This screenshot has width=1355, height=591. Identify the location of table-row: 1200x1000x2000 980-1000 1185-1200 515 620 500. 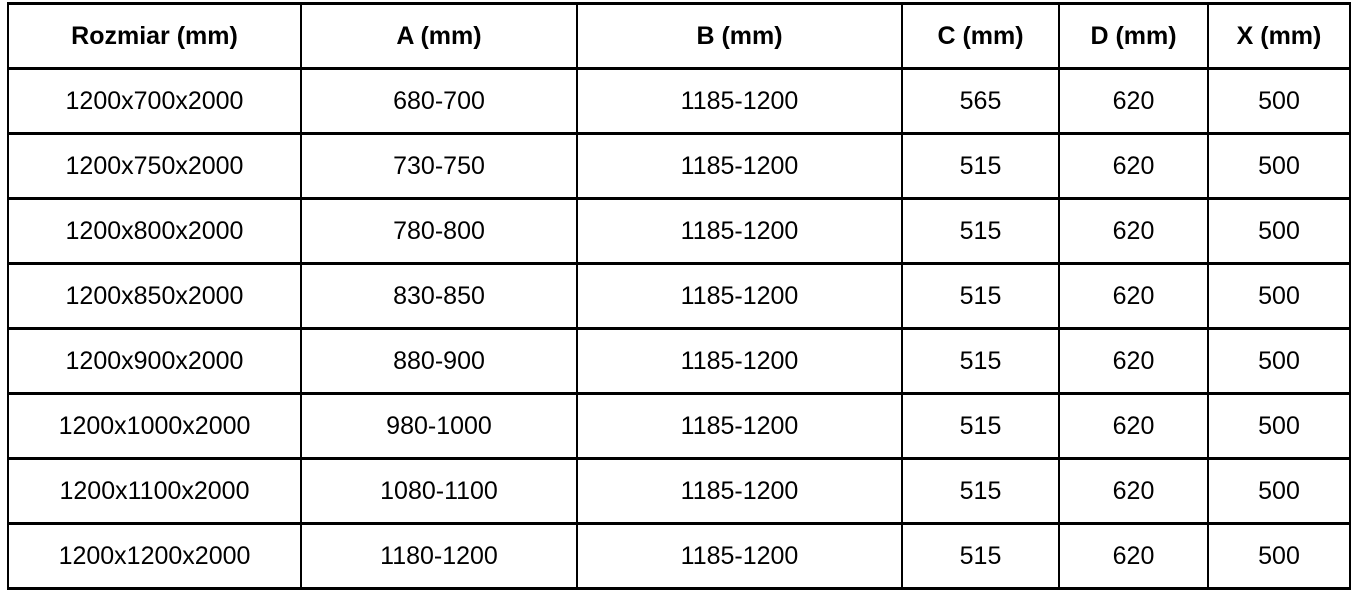
(679, 426).